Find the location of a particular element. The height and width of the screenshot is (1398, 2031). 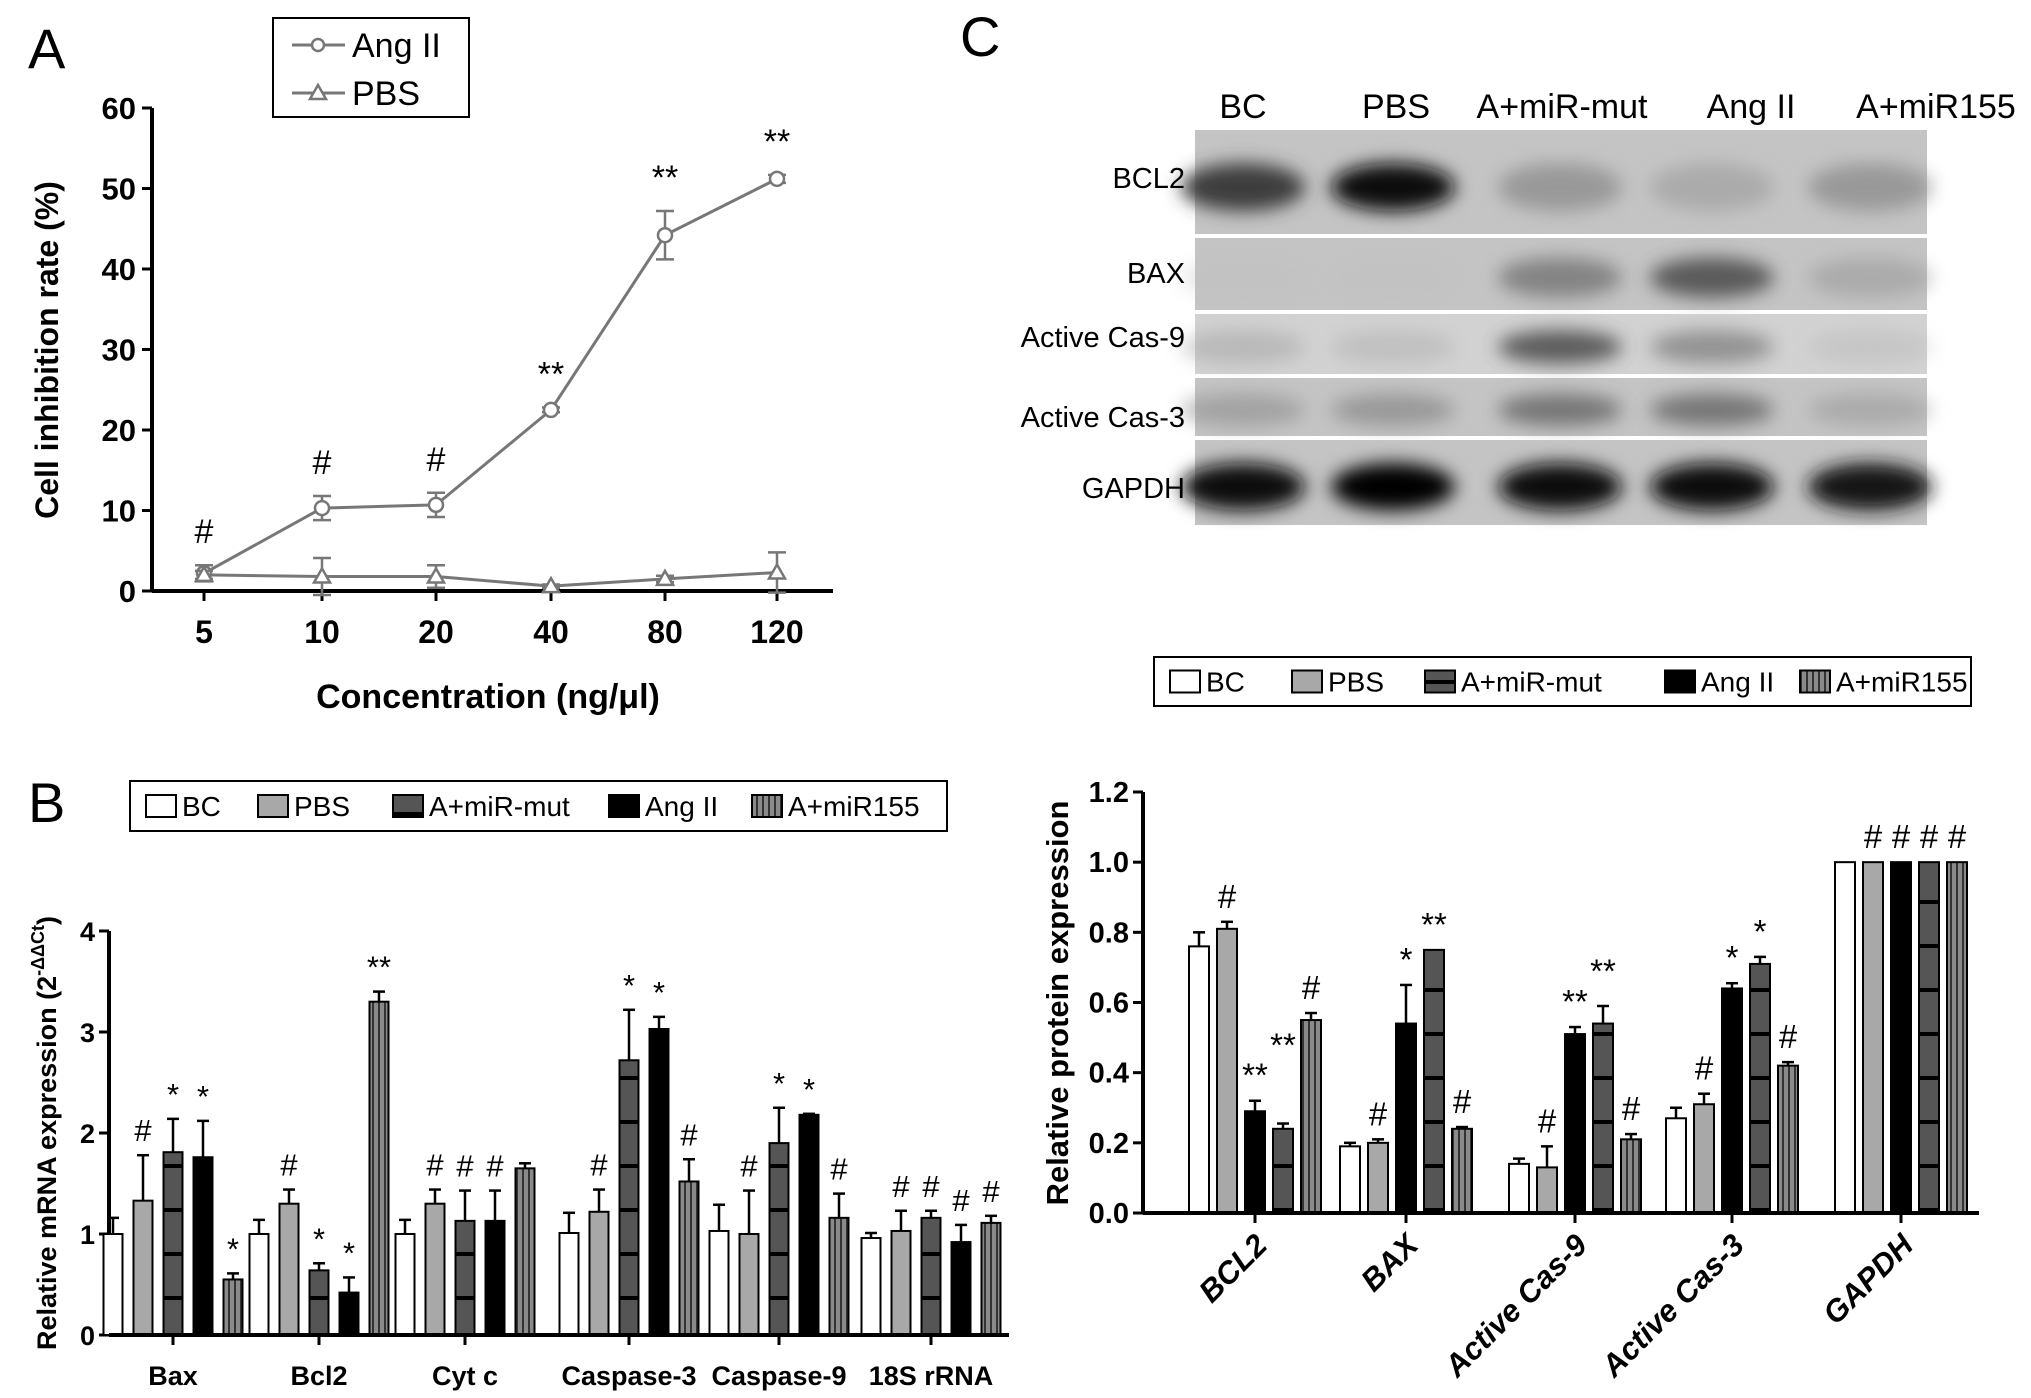

panel-label-a: A is located at coordinates (47, 48).